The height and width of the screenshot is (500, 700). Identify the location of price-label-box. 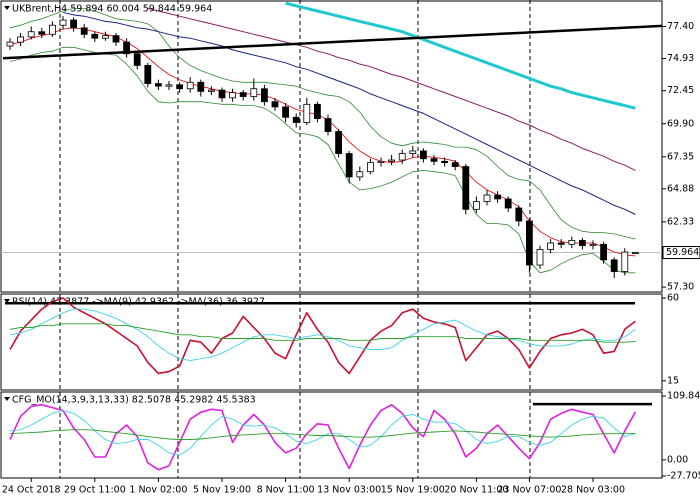
(681, 253).